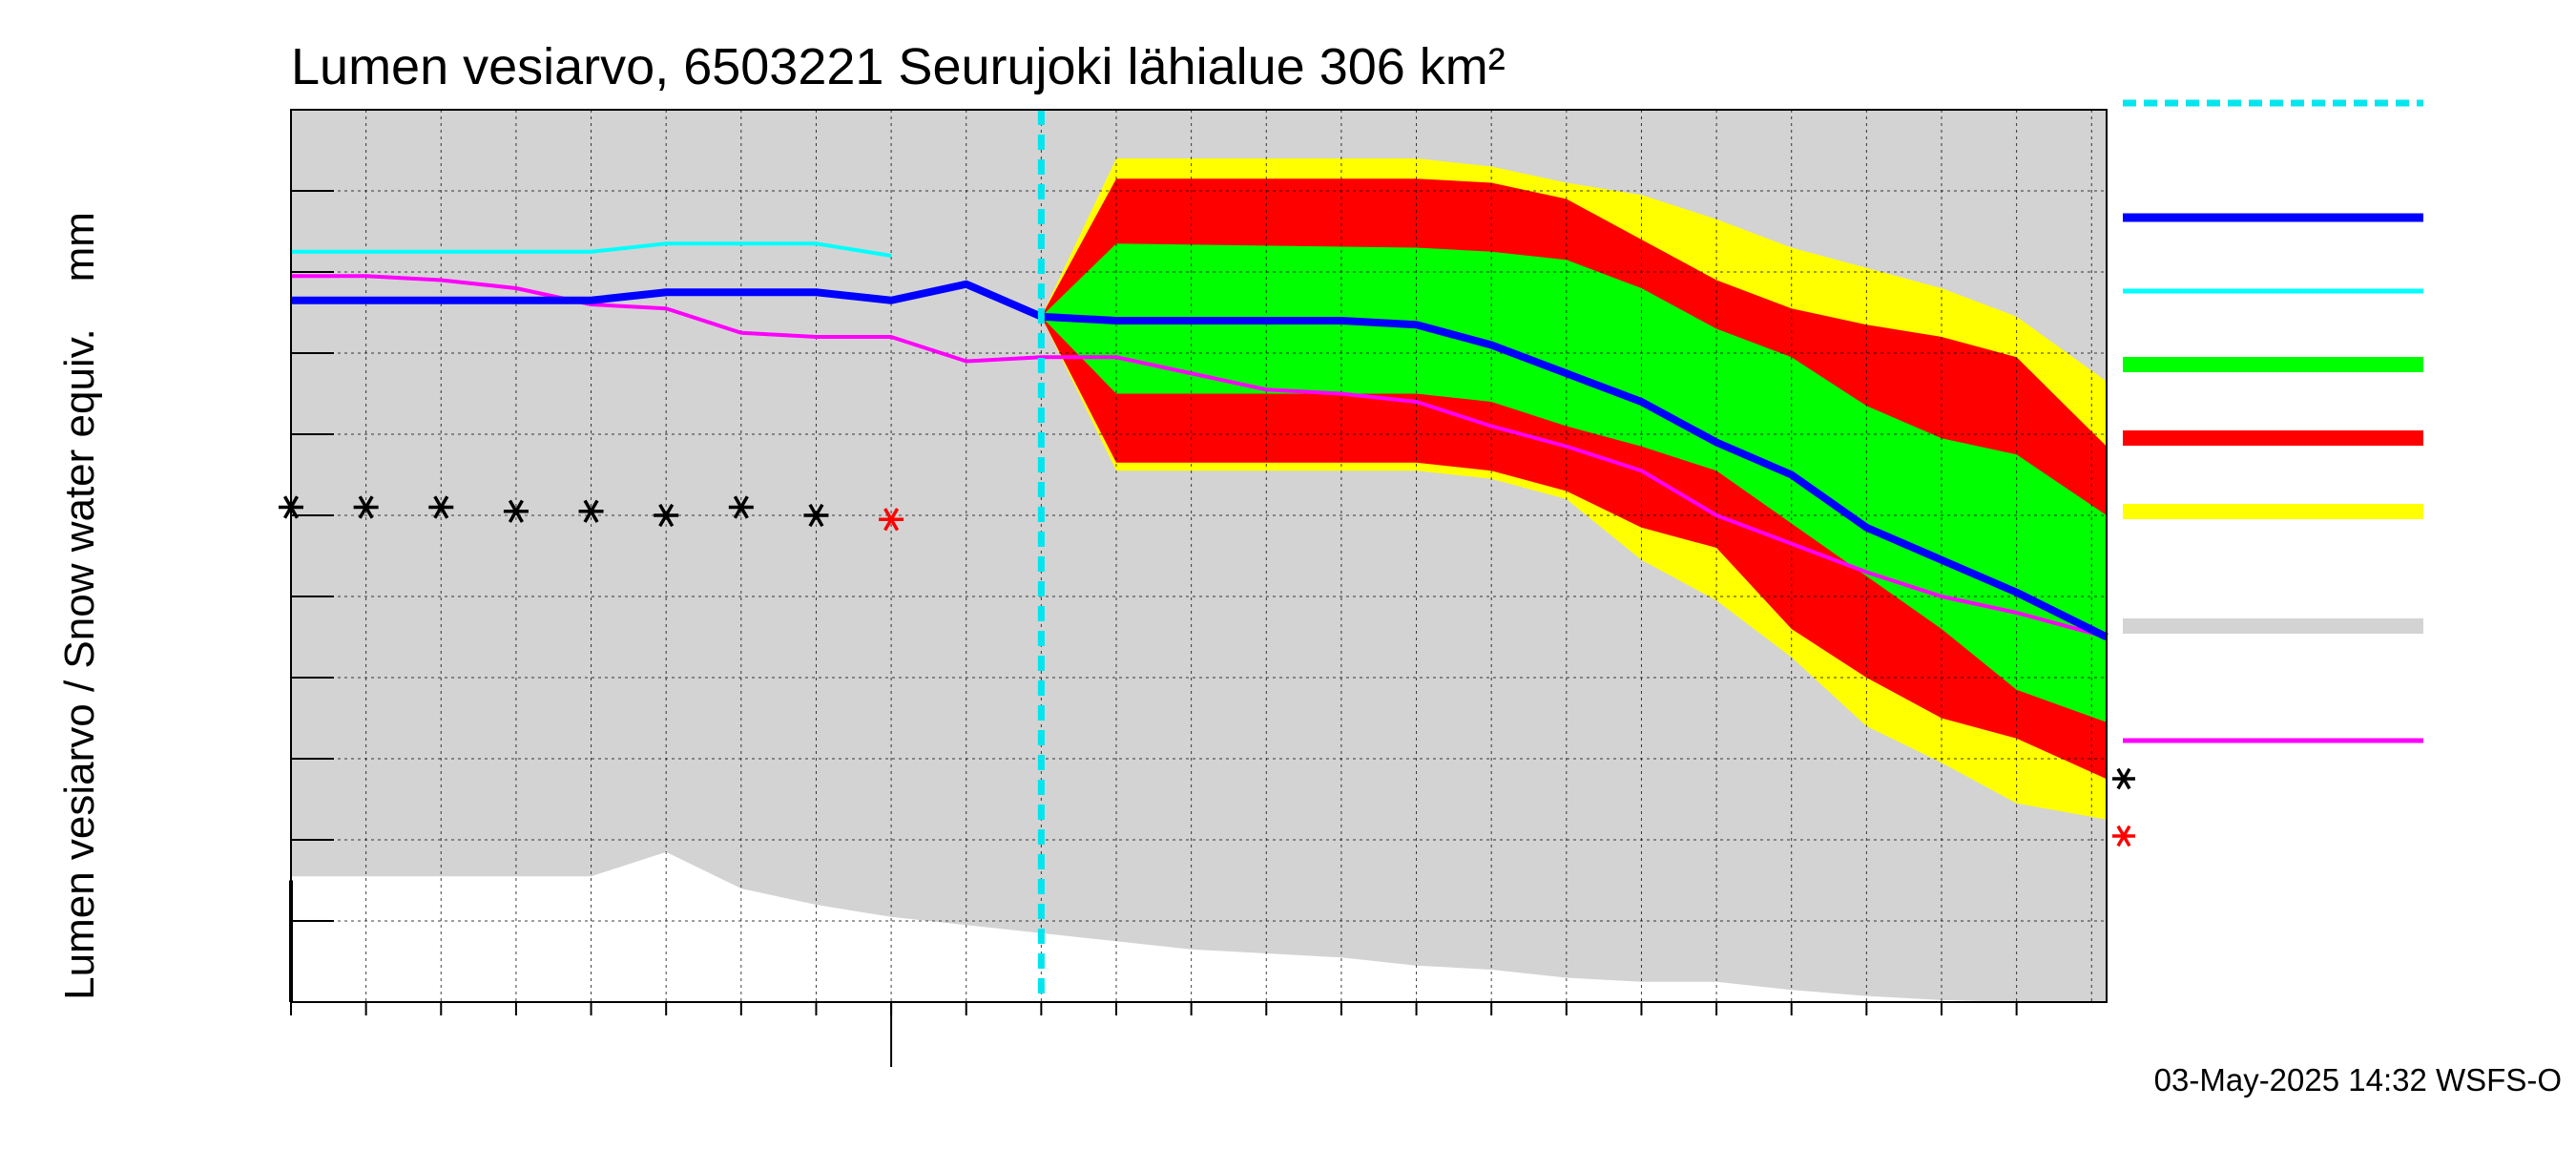 The width and height of the screenshot is (2576, 1150). I want to click on observation-star-1-stroke, so click(891, 520).